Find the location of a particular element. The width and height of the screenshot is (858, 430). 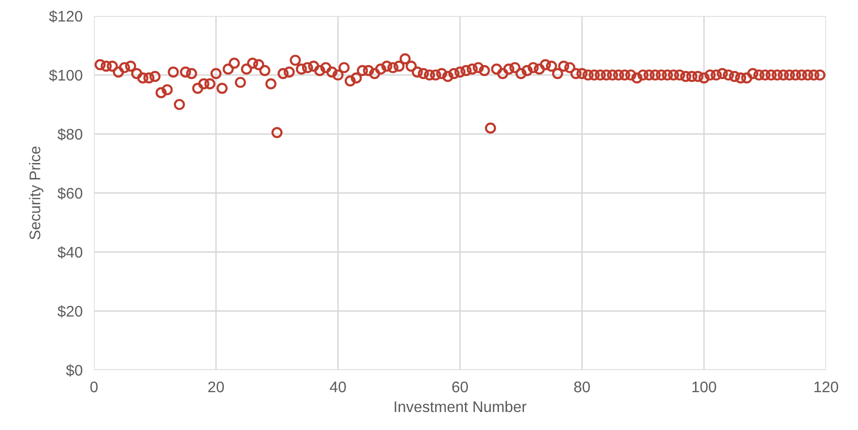

x-axis-title: Investment Number is located at coordinates (460, 406).